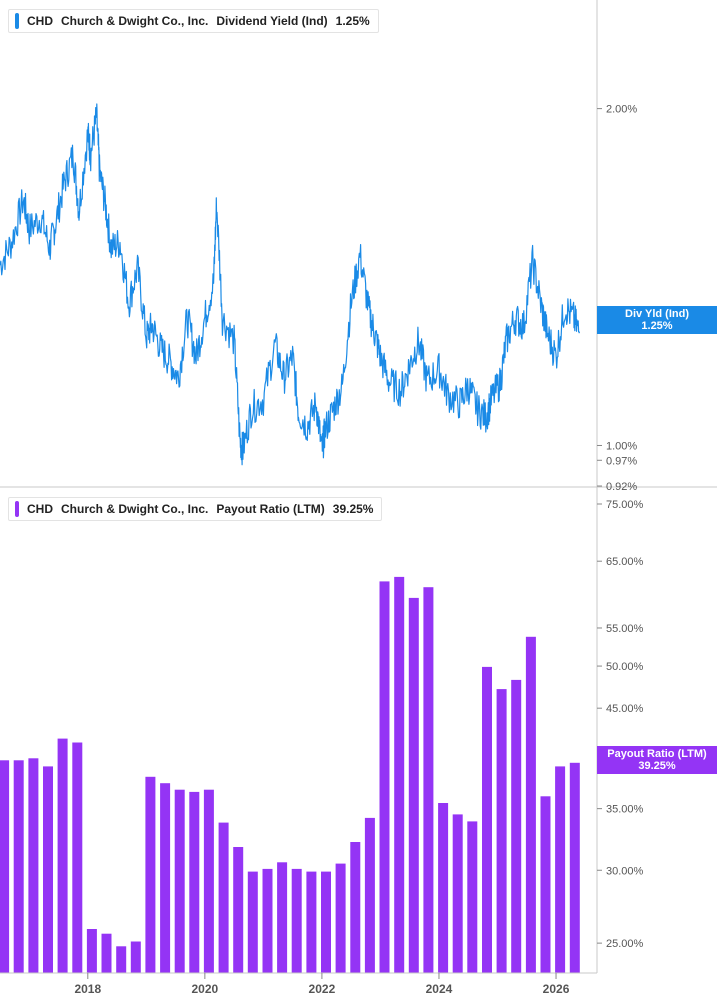 Image resolution: width=717 pixels, height=1005 pixels. I want to click on tag-label: Div Yld (Ind), so click(657, 314).